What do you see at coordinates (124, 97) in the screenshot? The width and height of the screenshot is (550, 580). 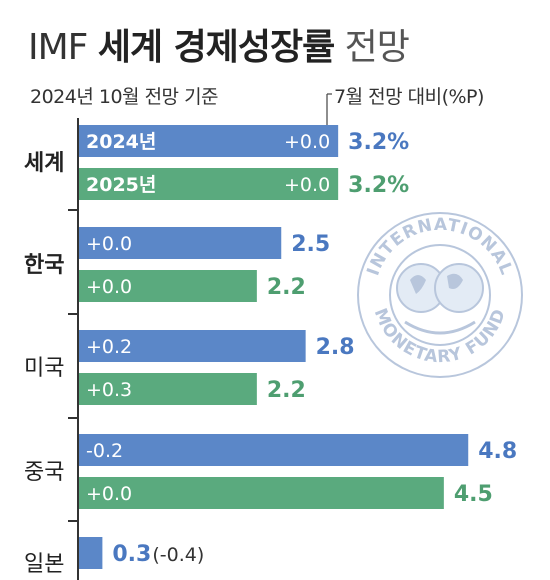 I see `chart-subtitle: 2024년 10월 전망 기준` at bounding box center [124, 97].